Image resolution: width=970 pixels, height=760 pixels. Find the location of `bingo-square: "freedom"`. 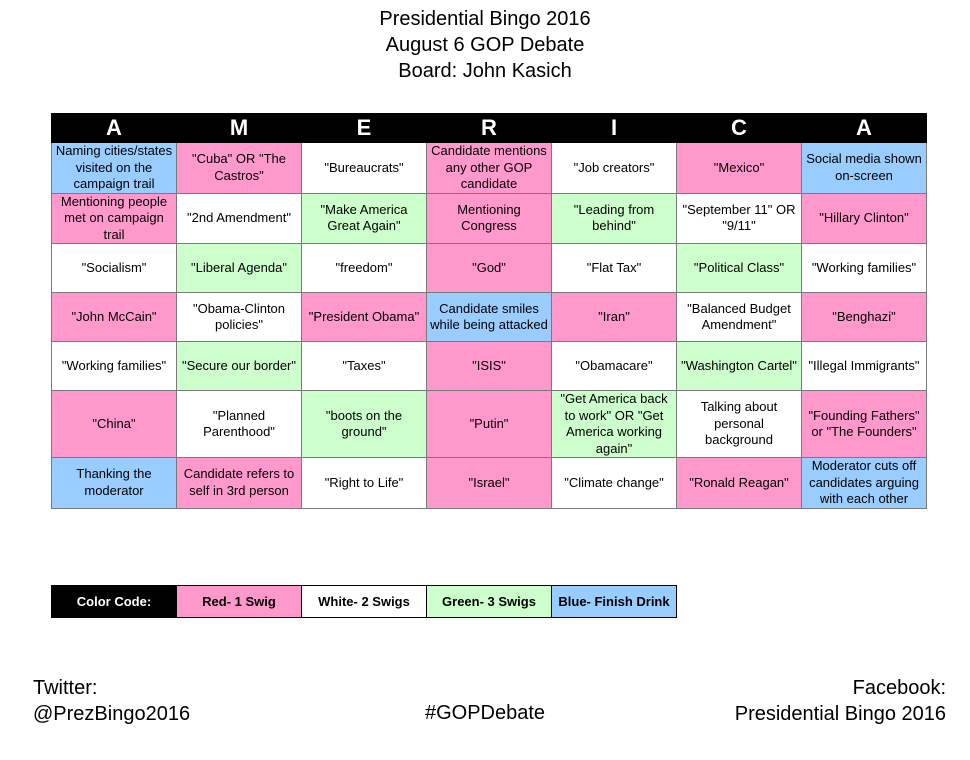

bingo-square: "freedom" is located at coordinates (364, 268).